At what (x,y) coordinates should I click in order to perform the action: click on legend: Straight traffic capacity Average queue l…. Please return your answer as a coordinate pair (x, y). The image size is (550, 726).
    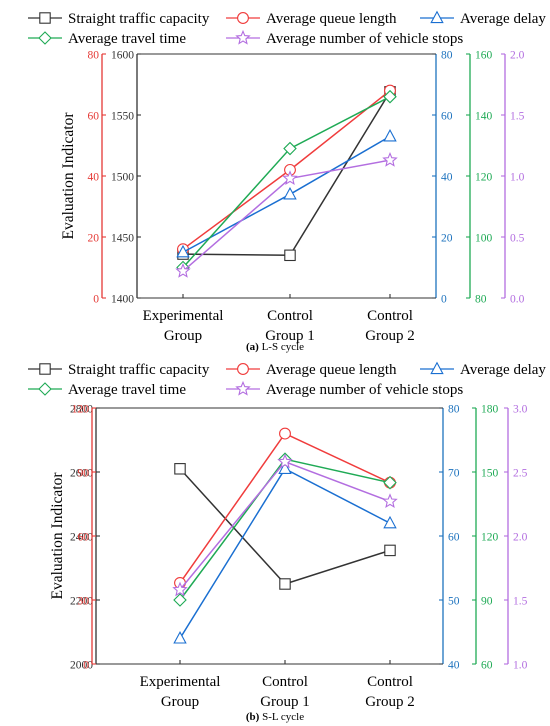
    Looking at the image, I should click on (287, 379).